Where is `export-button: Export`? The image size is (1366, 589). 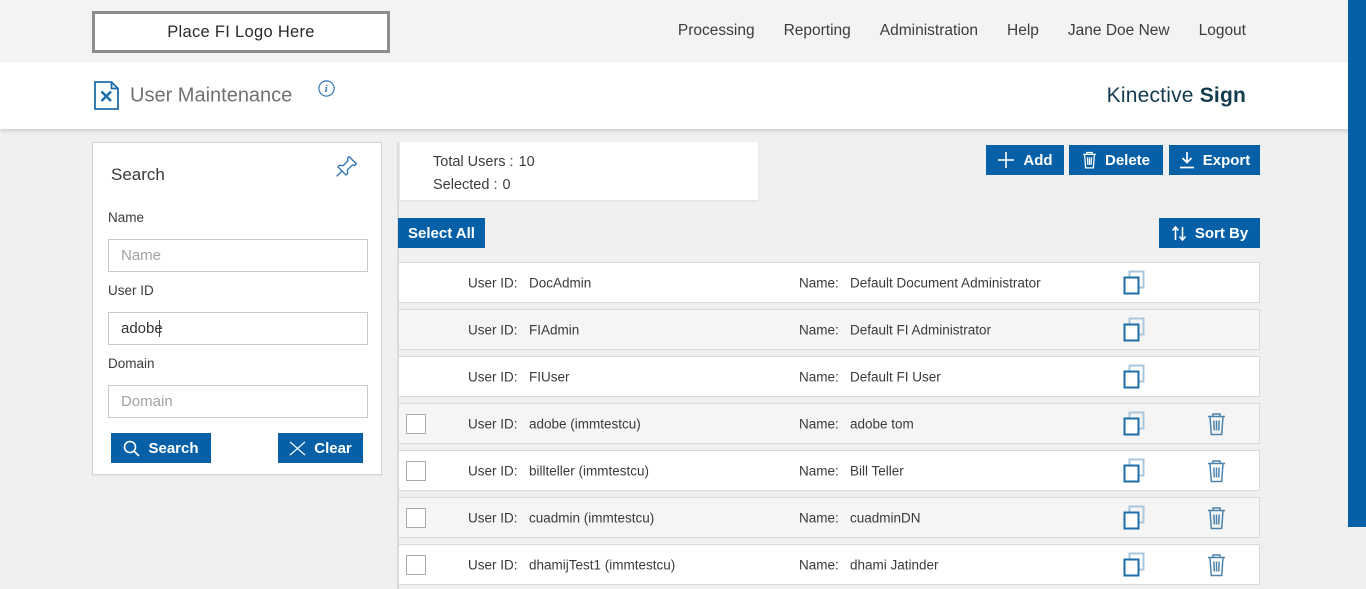
export-button: Export is located at coordinates (1214, 160).